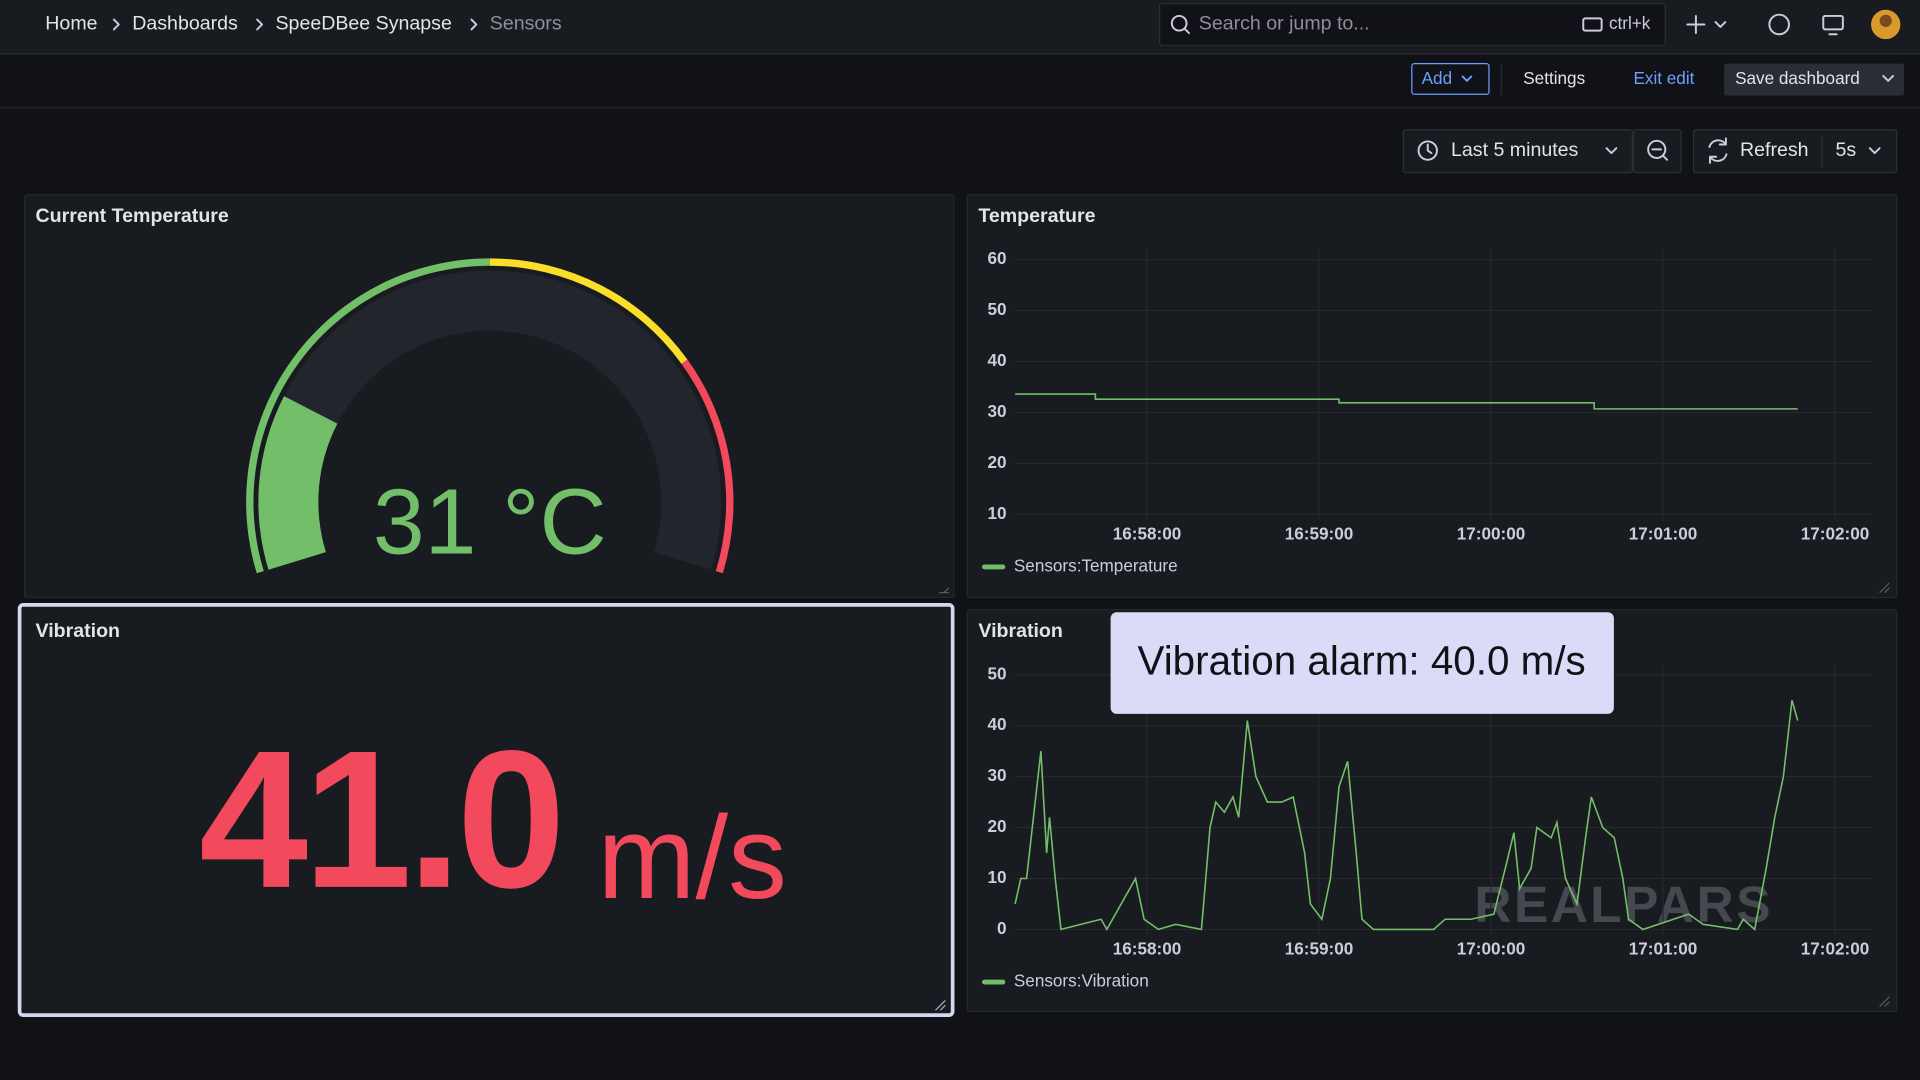  What do you see at coordinates (298, 483) in the screenshot?
I see `gauge-fill` at bounding box center [298, 483].